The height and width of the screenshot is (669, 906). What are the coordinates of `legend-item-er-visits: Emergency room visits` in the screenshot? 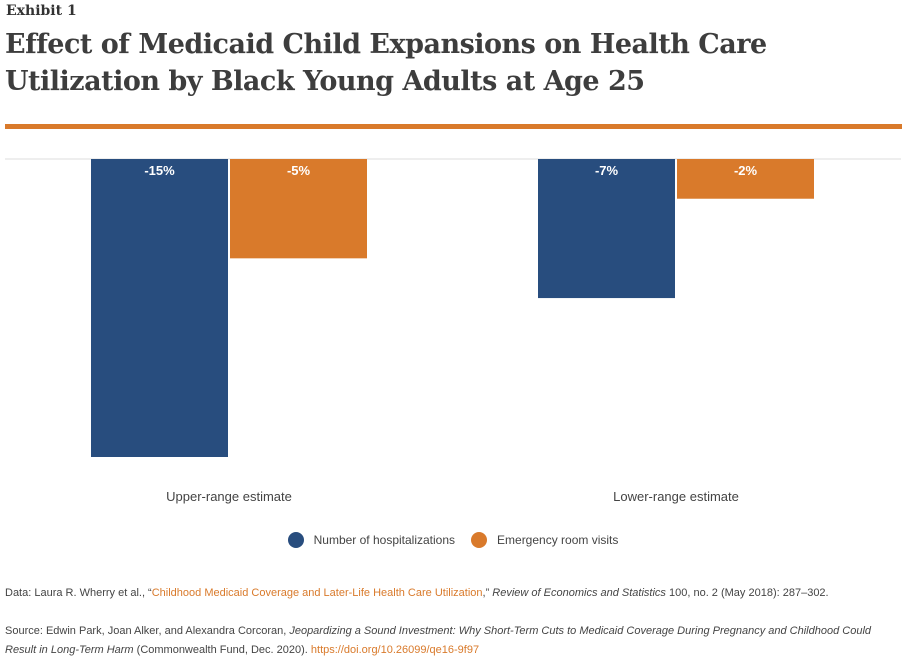 It's located at (544, 540).